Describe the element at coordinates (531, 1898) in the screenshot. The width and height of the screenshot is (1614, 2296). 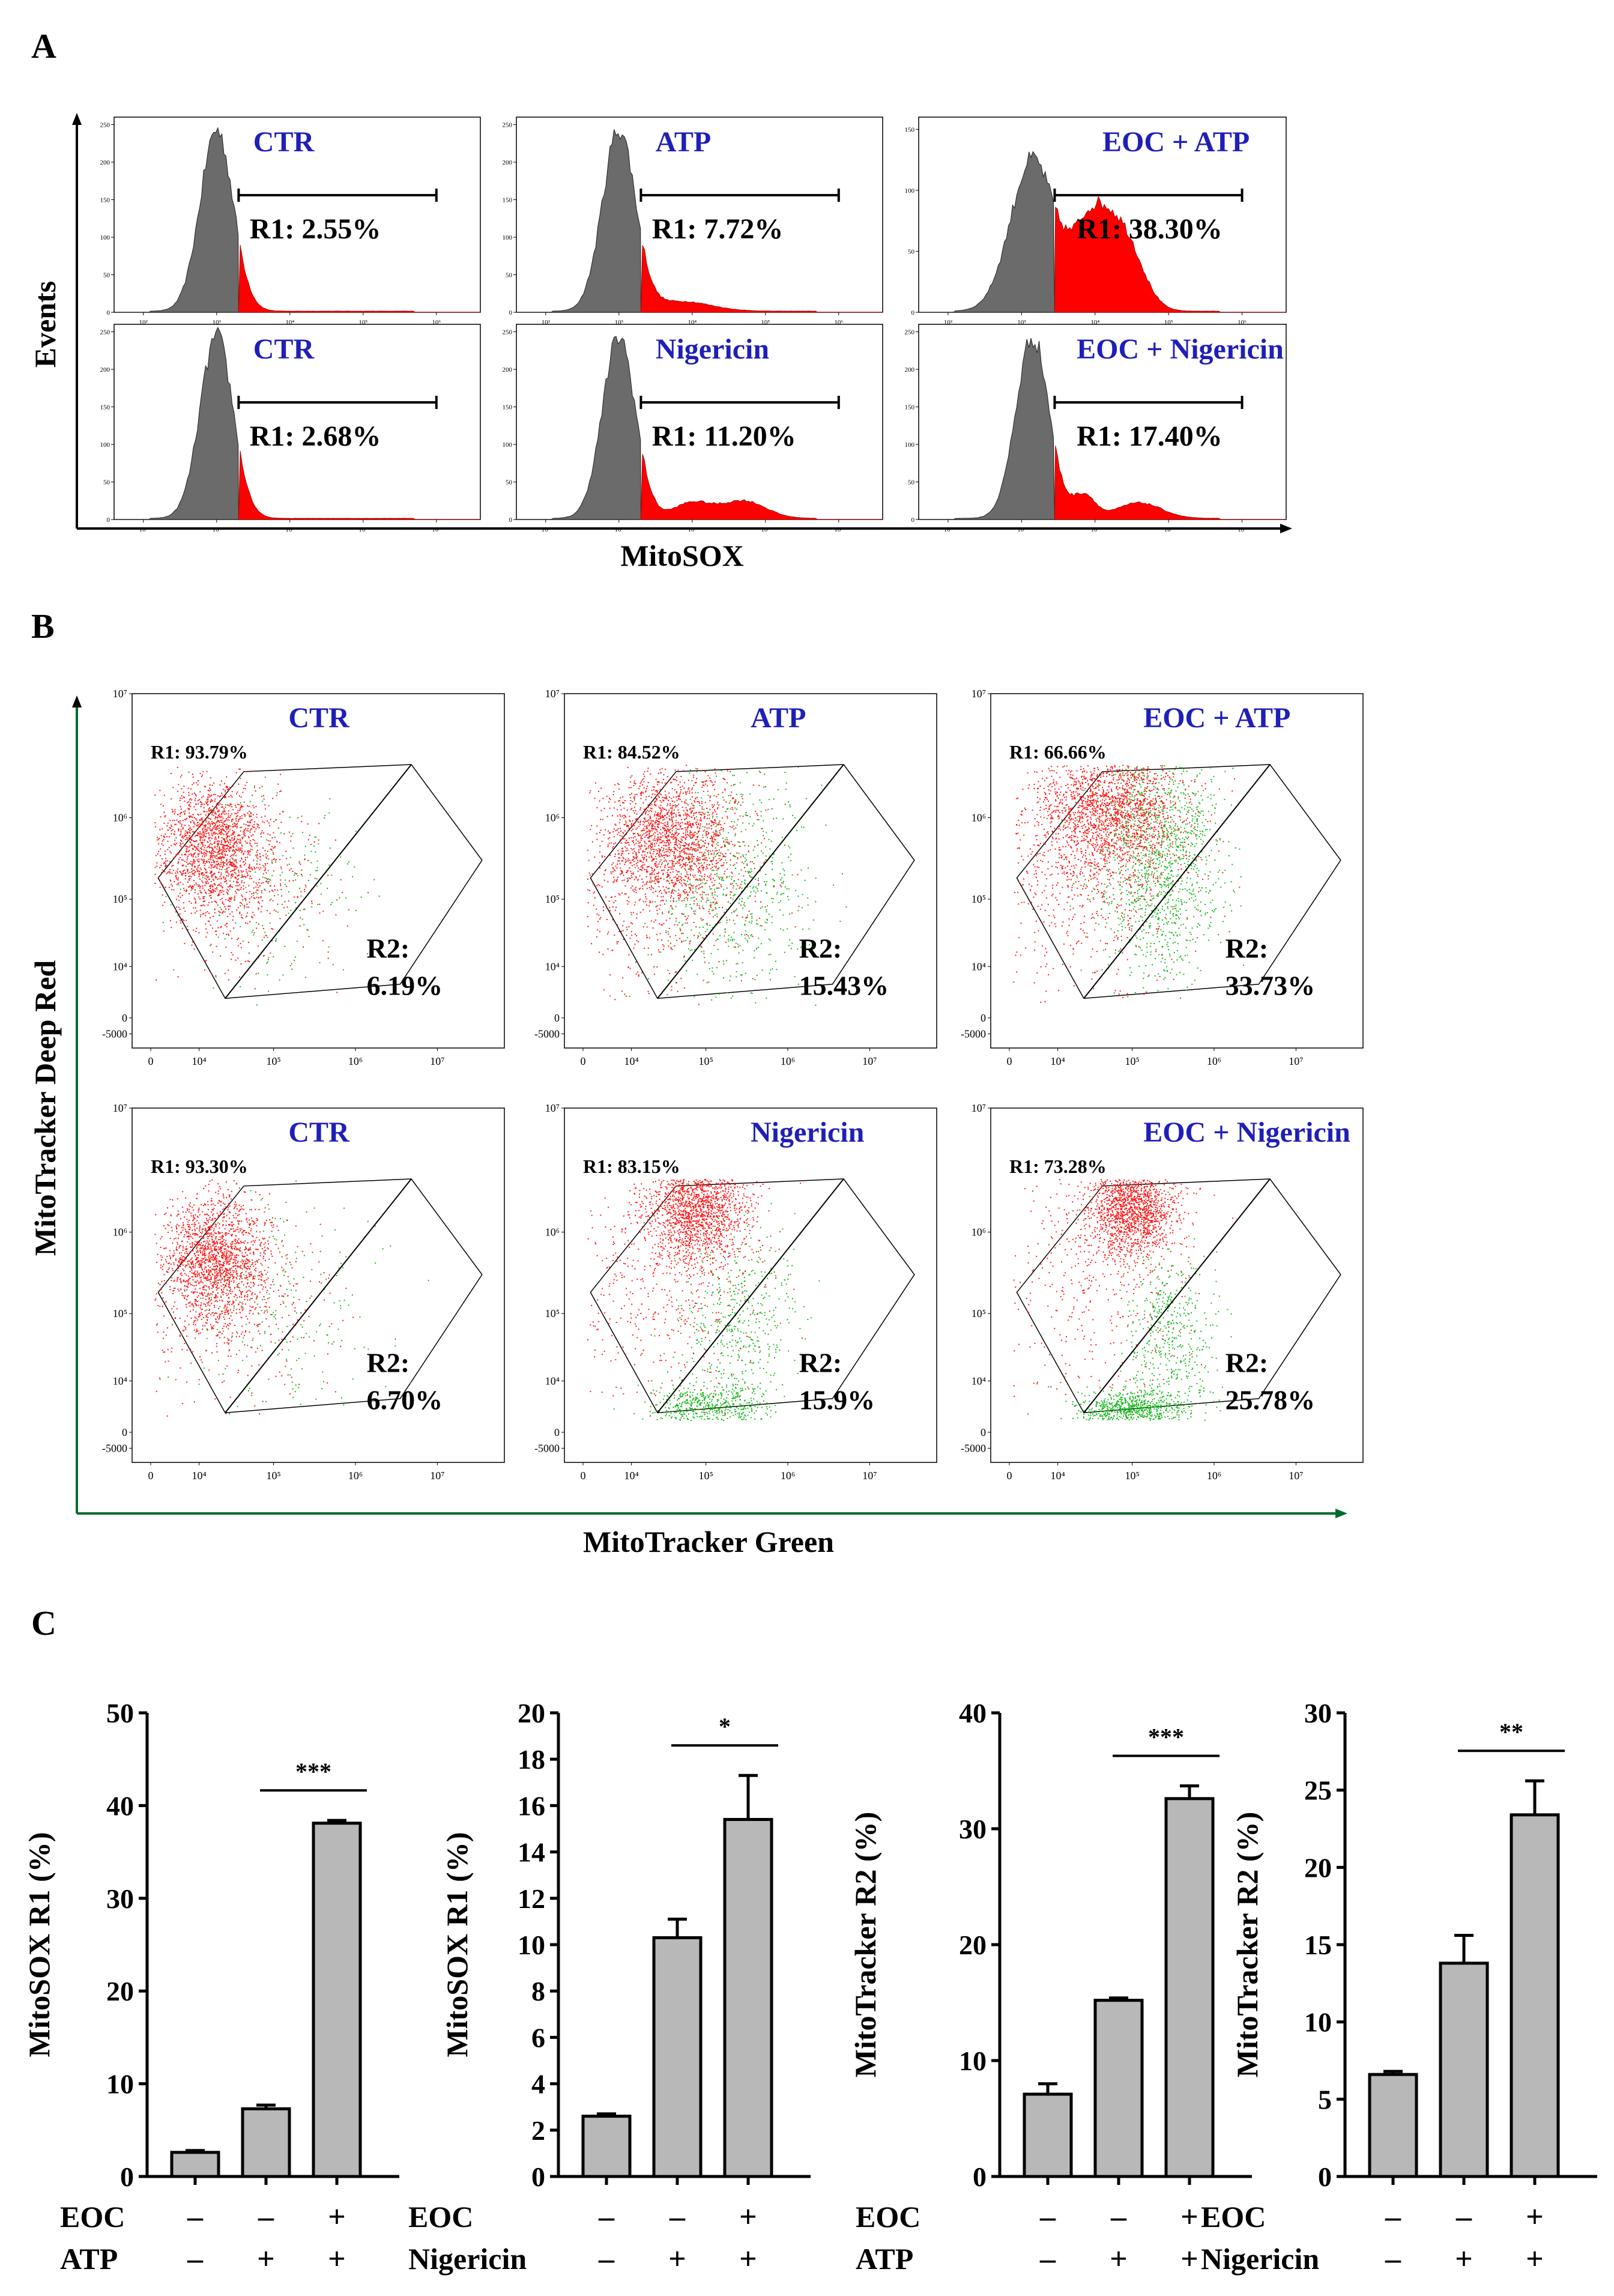
I see `y-tick-label: 12` at that location.